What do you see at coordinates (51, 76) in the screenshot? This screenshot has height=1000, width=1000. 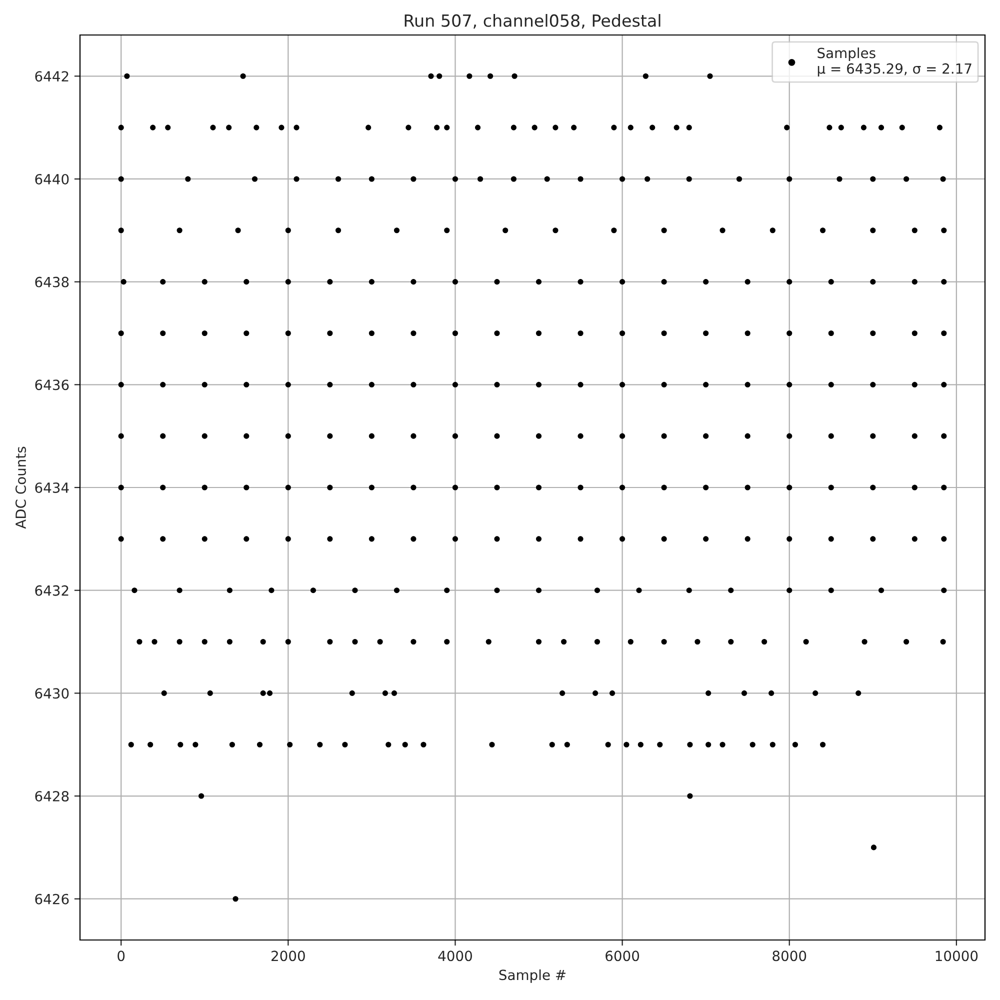 I see `y-tick-label: 6442` at bounding box center [51, 76].